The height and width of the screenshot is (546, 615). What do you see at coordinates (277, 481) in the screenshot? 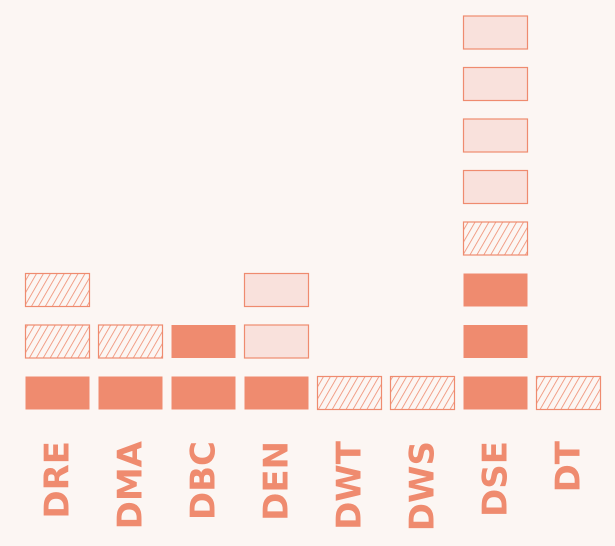
I see `tick-label-den: DEN` at bounding box center [277, 481].